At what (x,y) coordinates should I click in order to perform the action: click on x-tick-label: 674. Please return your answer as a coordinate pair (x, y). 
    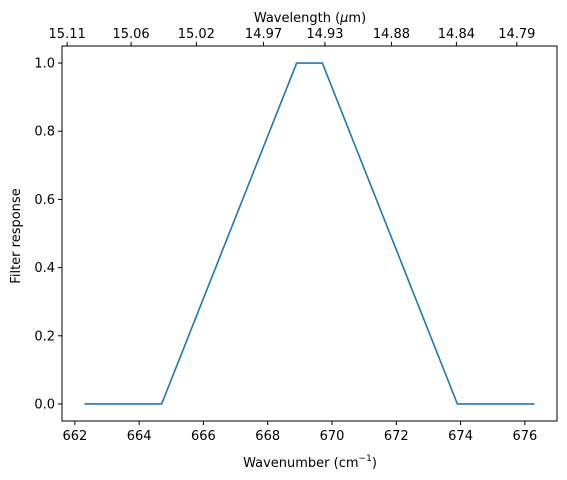
    Looking at the image, I should click on (460, 436).